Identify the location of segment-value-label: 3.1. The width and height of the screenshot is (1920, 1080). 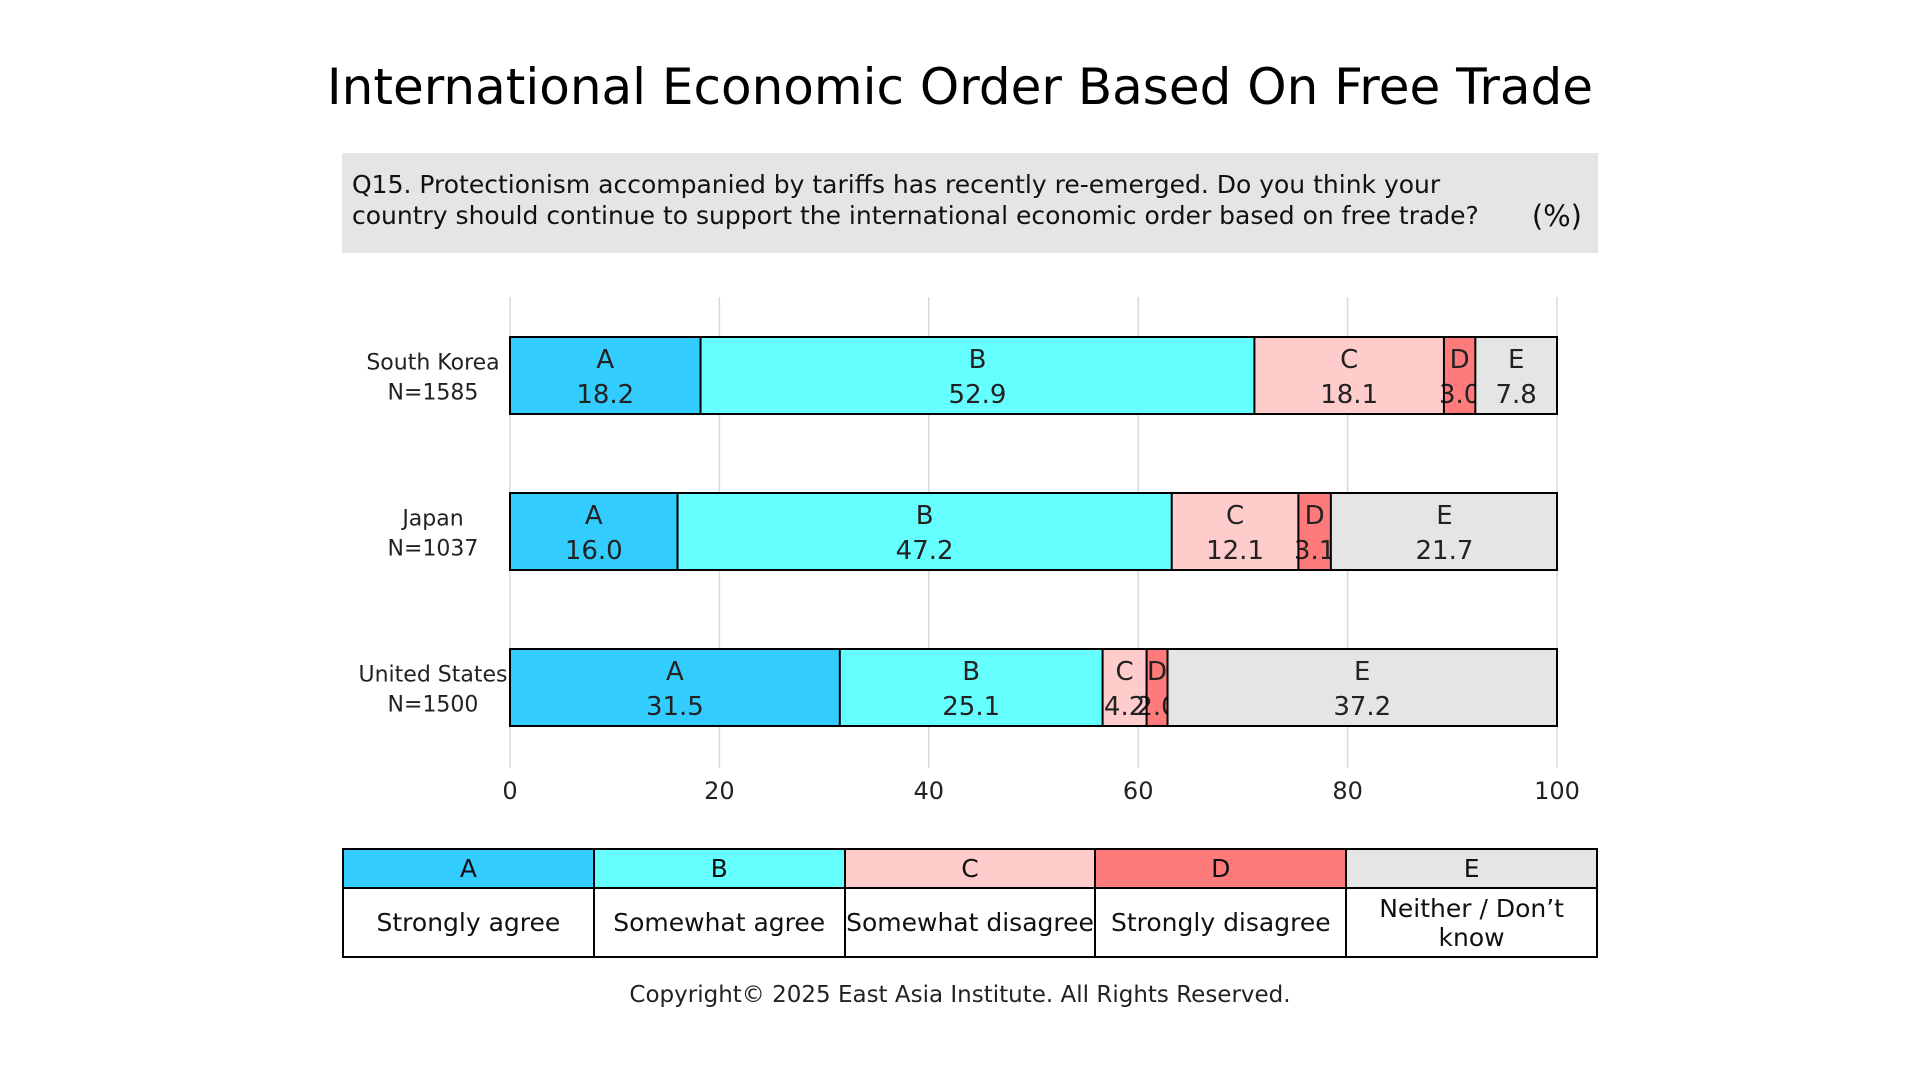
(1314, 551).